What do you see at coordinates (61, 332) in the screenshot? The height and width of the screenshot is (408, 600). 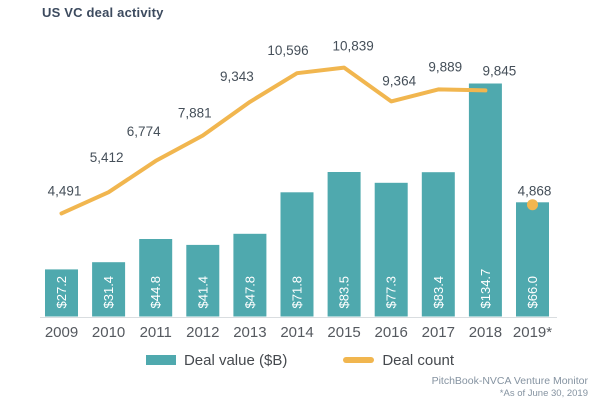 I see `x-tick-2009: 2009` at bounding box center [61, 332].